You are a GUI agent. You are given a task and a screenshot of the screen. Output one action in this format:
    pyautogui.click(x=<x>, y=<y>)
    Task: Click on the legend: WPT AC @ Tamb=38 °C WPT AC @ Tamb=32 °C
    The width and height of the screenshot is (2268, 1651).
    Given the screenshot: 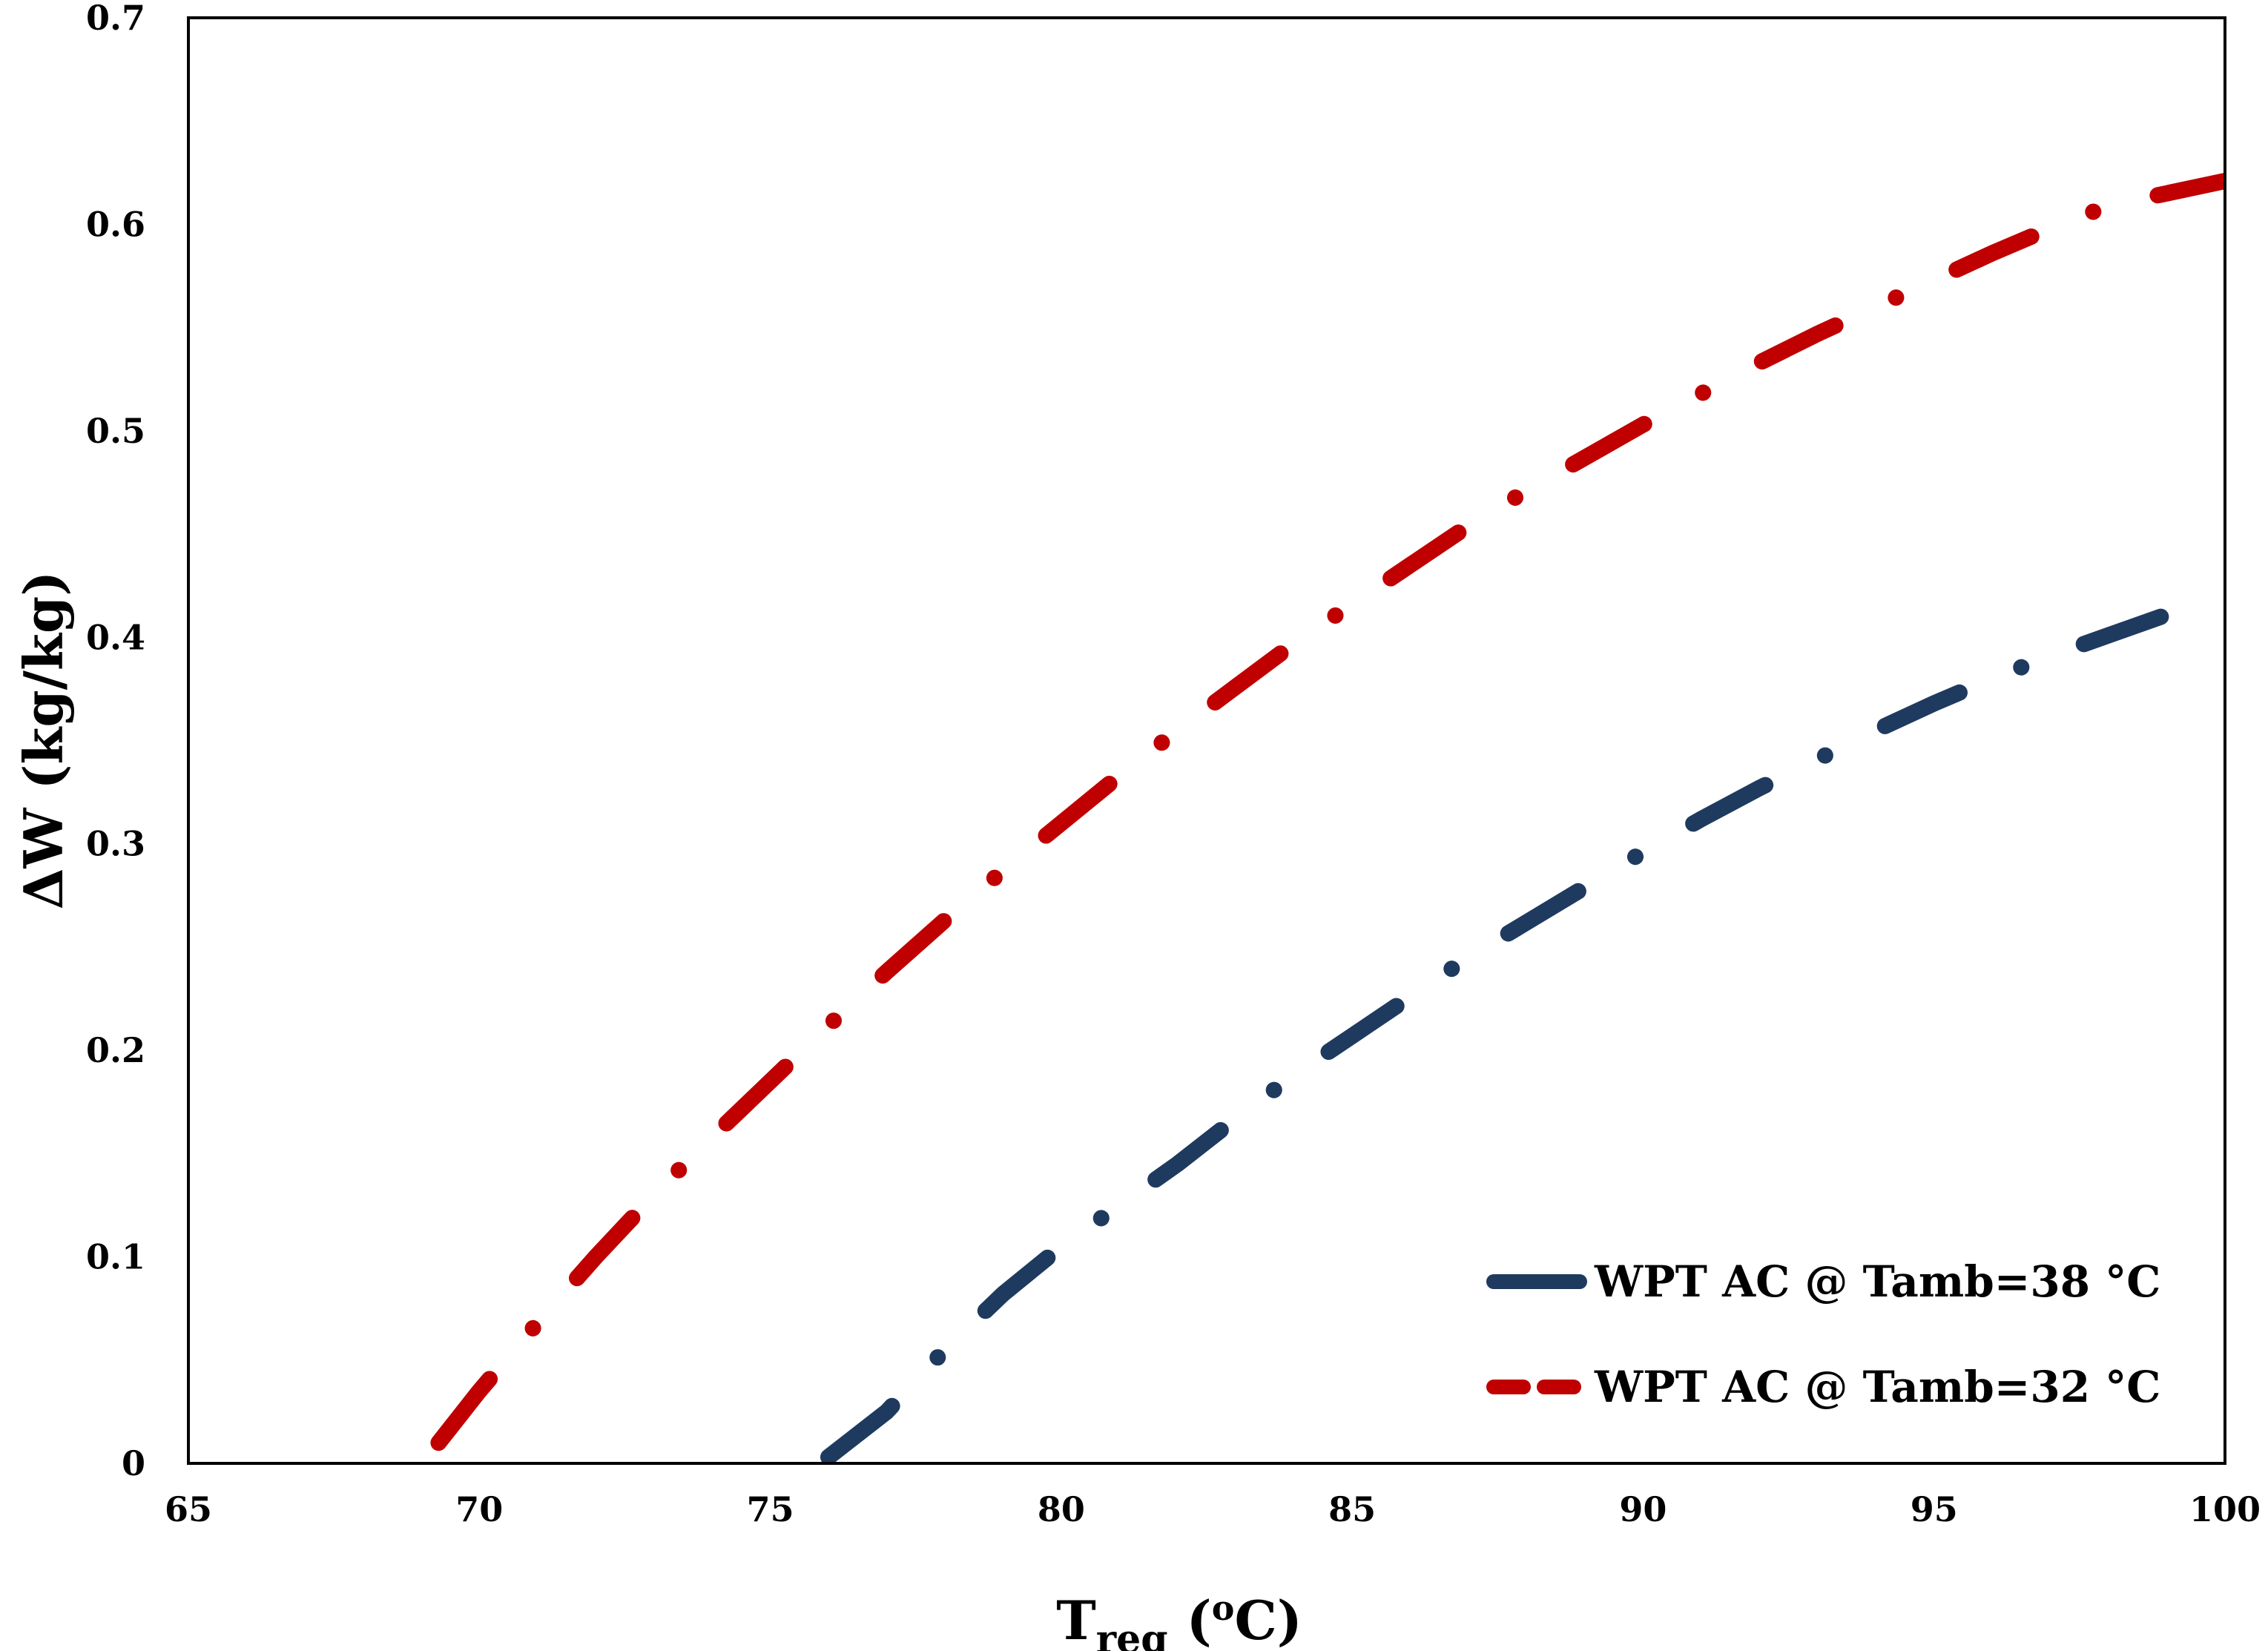 What is the action you would take?
    pyautogui.click(x=1823, y=1334)
    